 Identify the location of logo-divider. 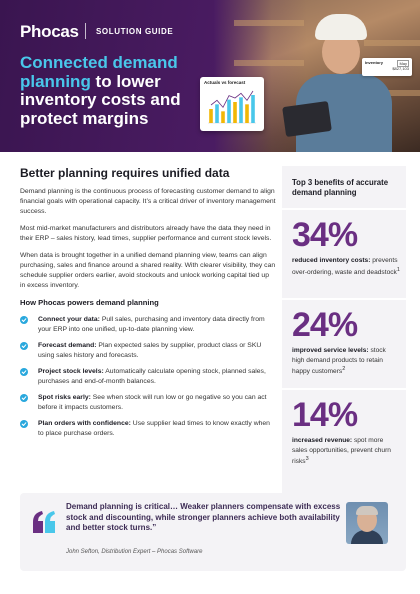
(85, 31).